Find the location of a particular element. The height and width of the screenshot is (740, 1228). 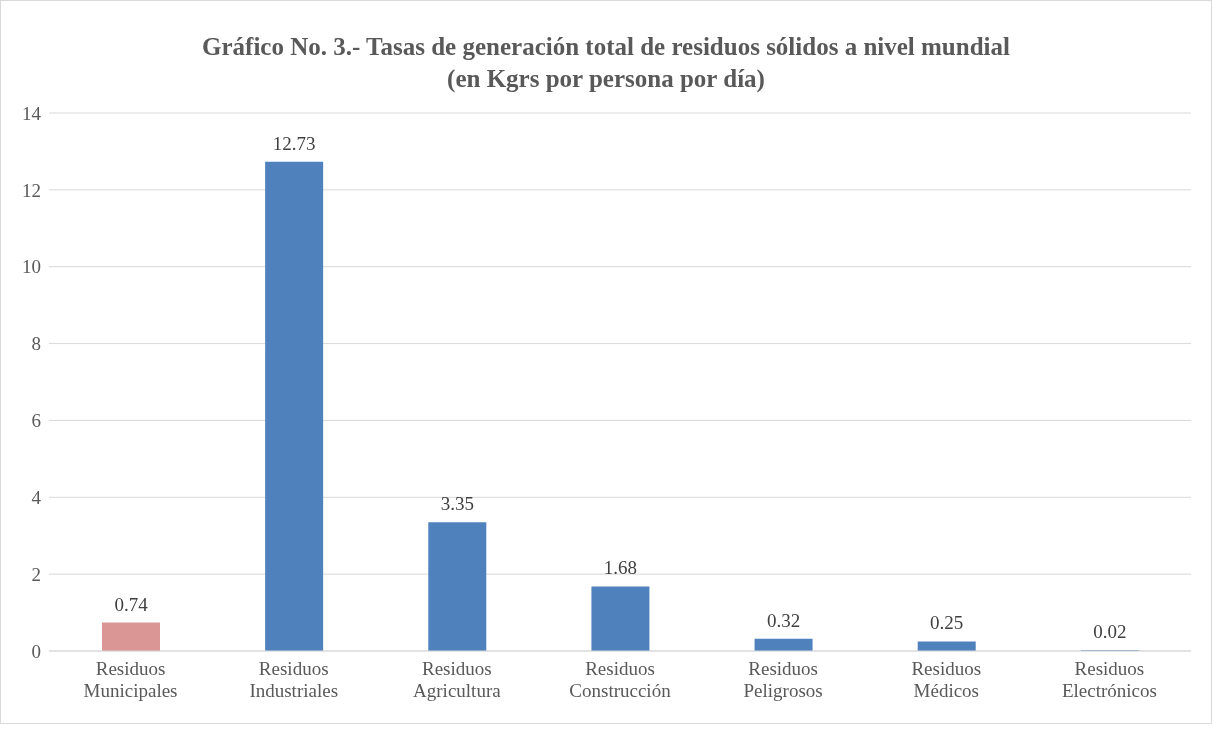

y-tick-label: 4 is located at coordinates (36, 498).